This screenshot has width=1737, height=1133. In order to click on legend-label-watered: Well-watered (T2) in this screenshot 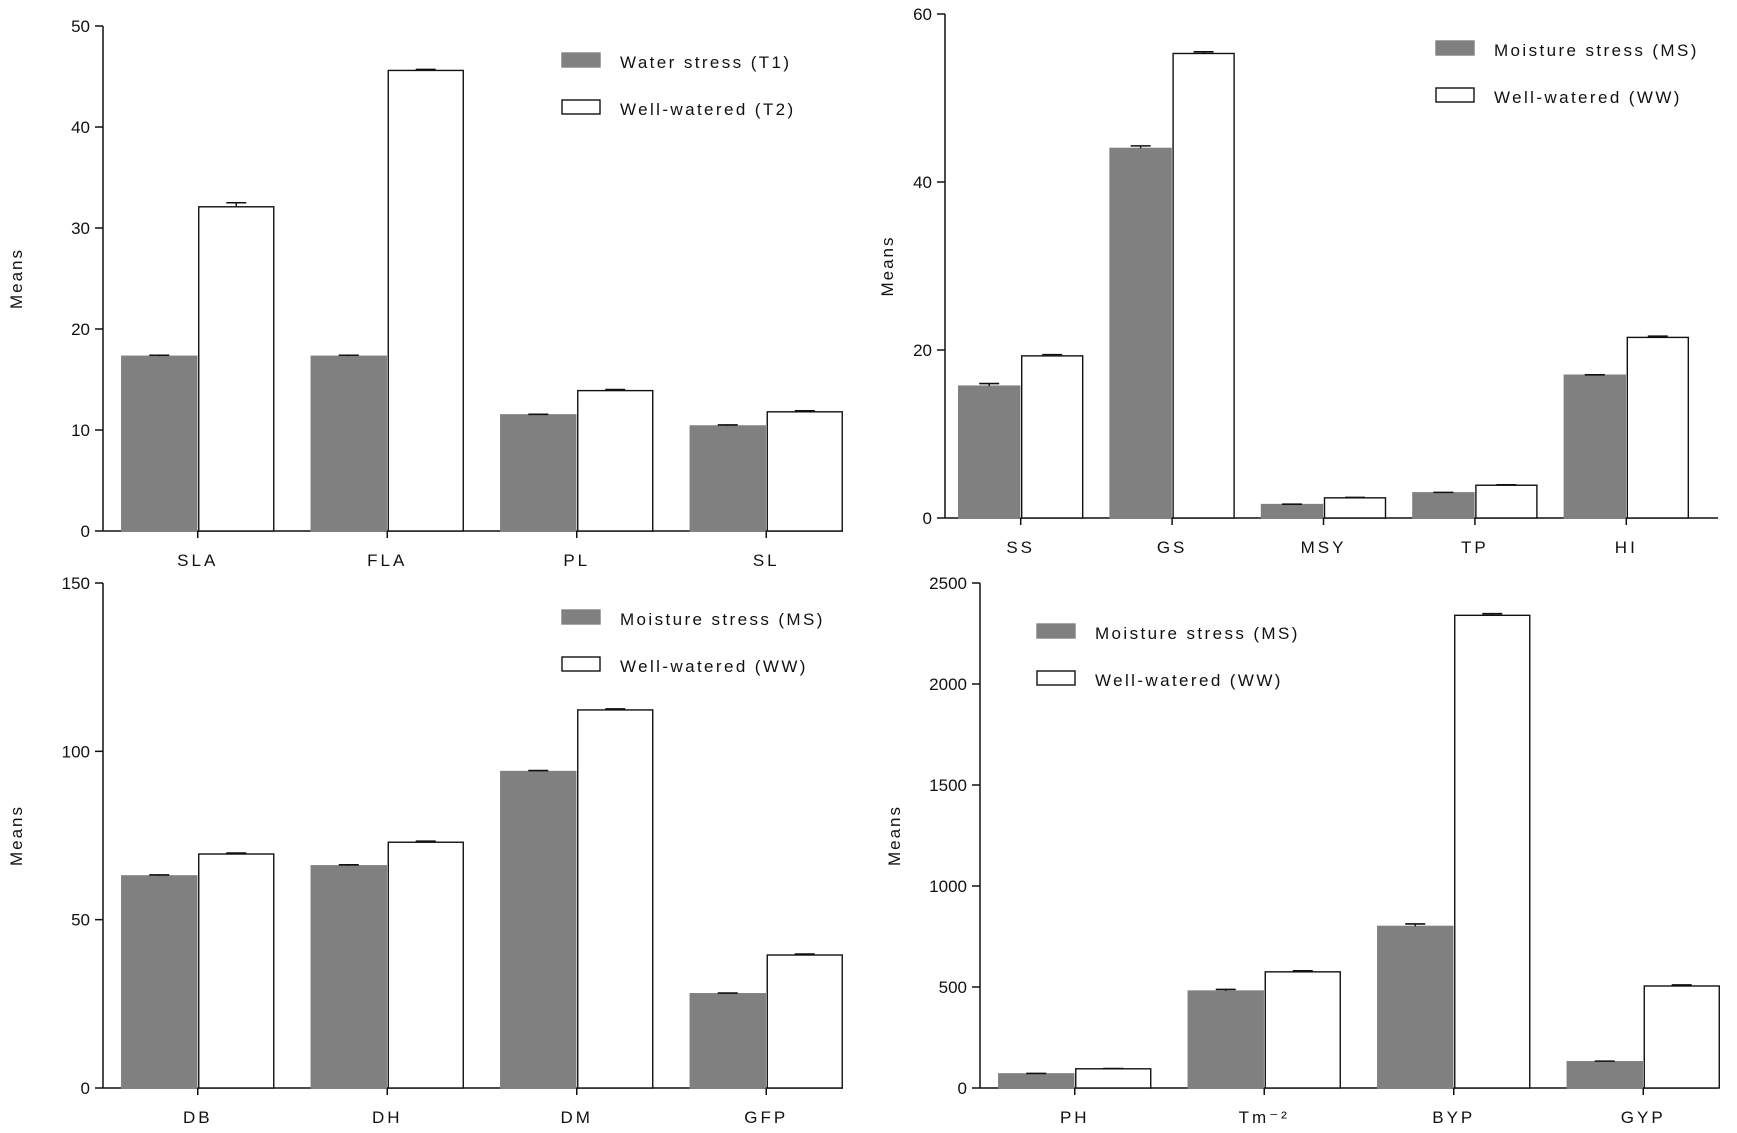, I will do `click(708, 109)`.